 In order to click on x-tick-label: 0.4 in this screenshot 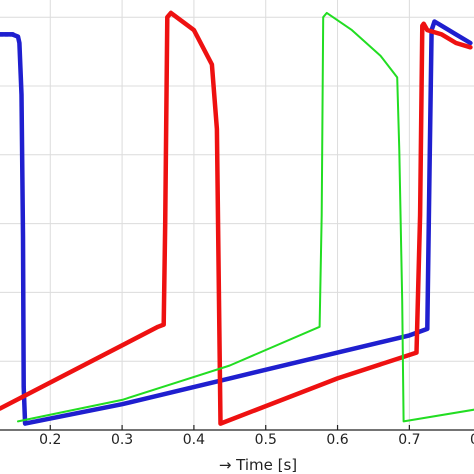, I will do `click(194, 440)`.